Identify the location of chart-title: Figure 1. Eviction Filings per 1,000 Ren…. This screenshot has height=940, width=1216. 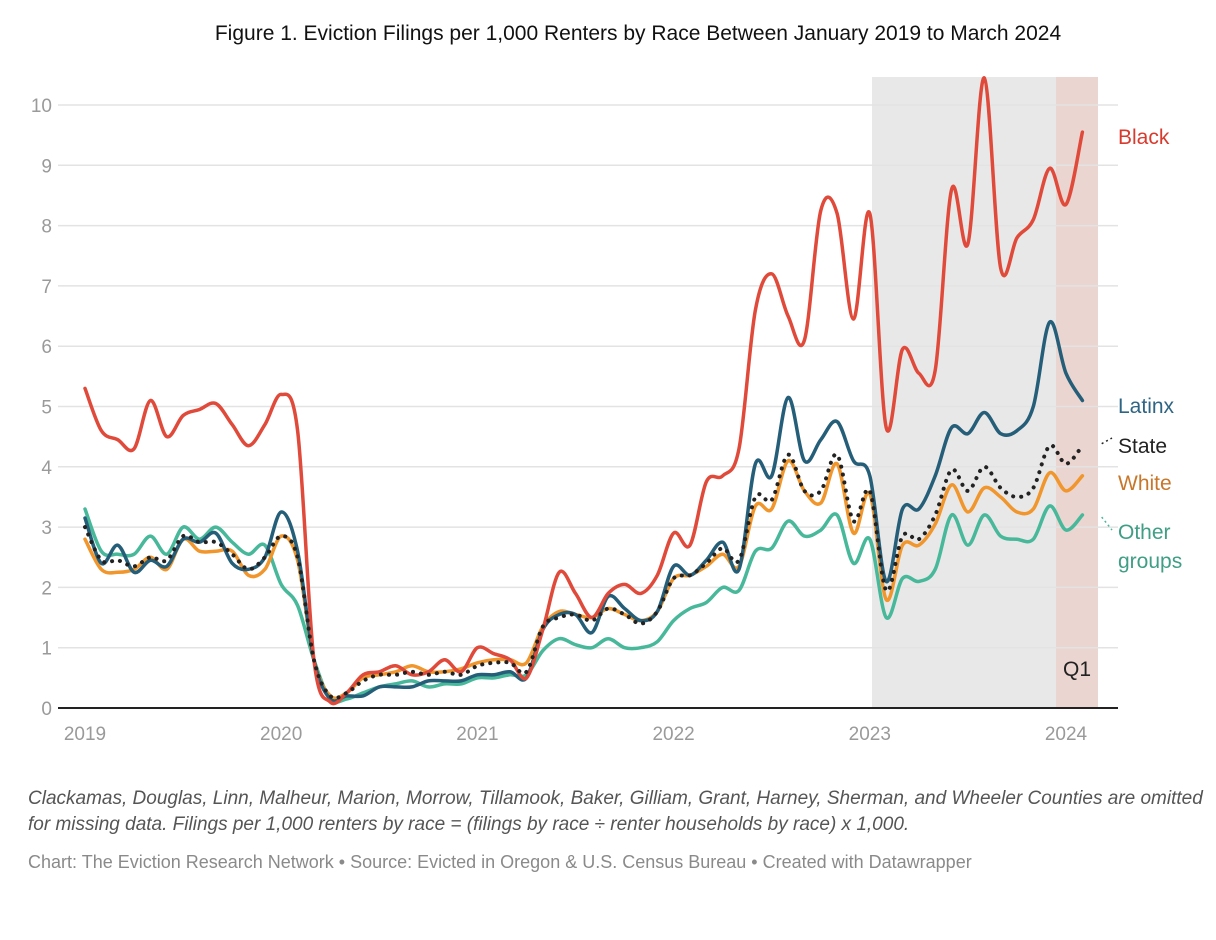
(638, 33).